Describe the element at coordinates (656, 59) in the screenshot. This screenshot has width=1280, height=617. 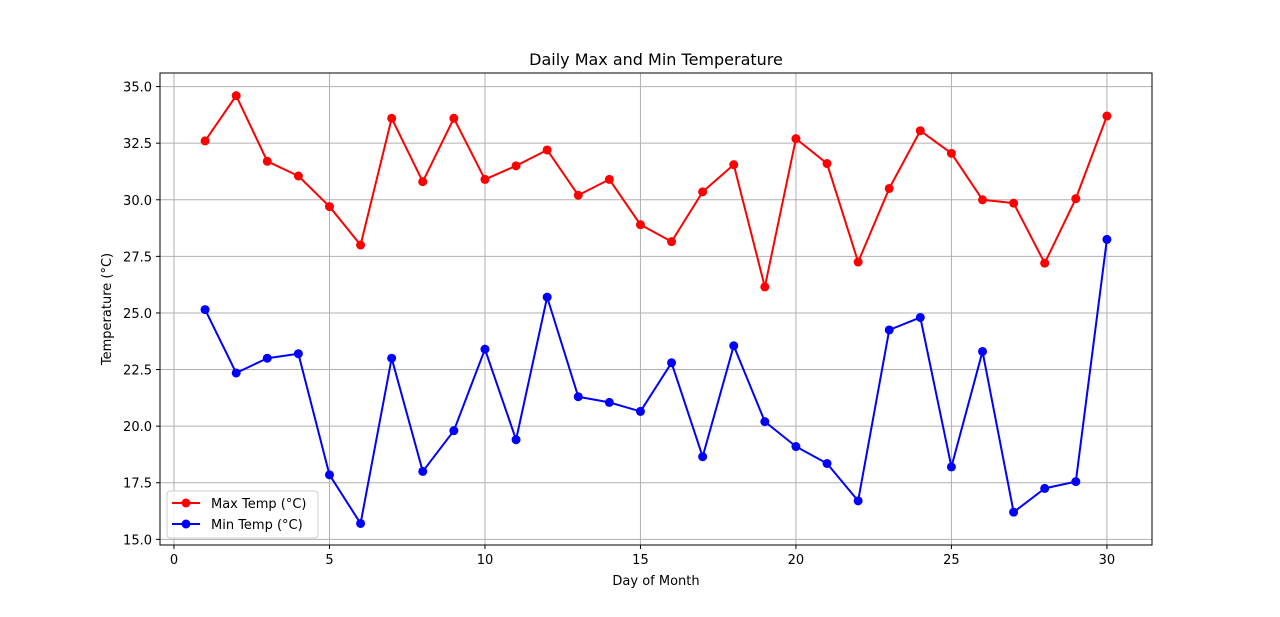
I see `chart-title: Daily Max and Min Temperature` at that location.